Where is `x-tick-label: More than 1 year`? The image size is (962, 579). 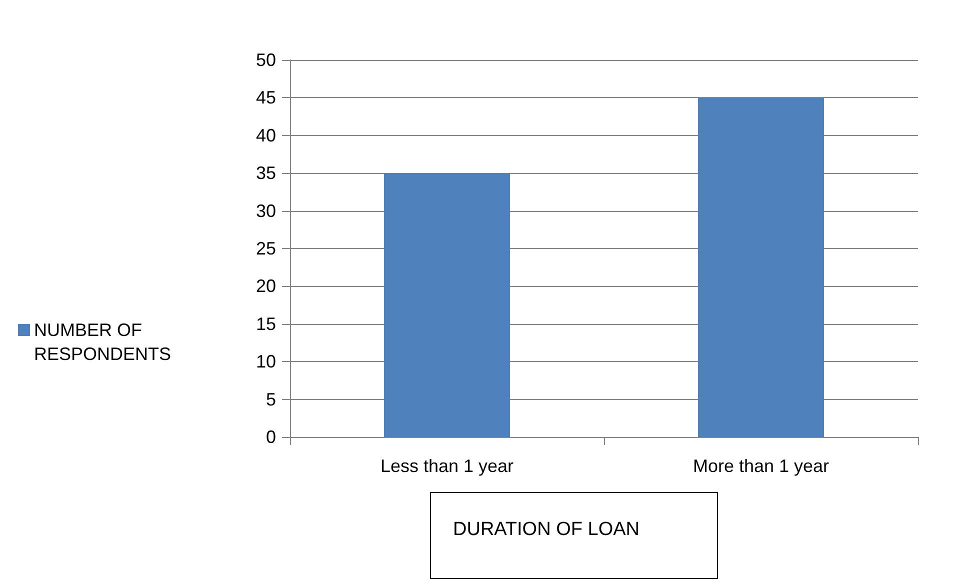
x-tick-label: More than 1 year is located at coordinates (761, 466).